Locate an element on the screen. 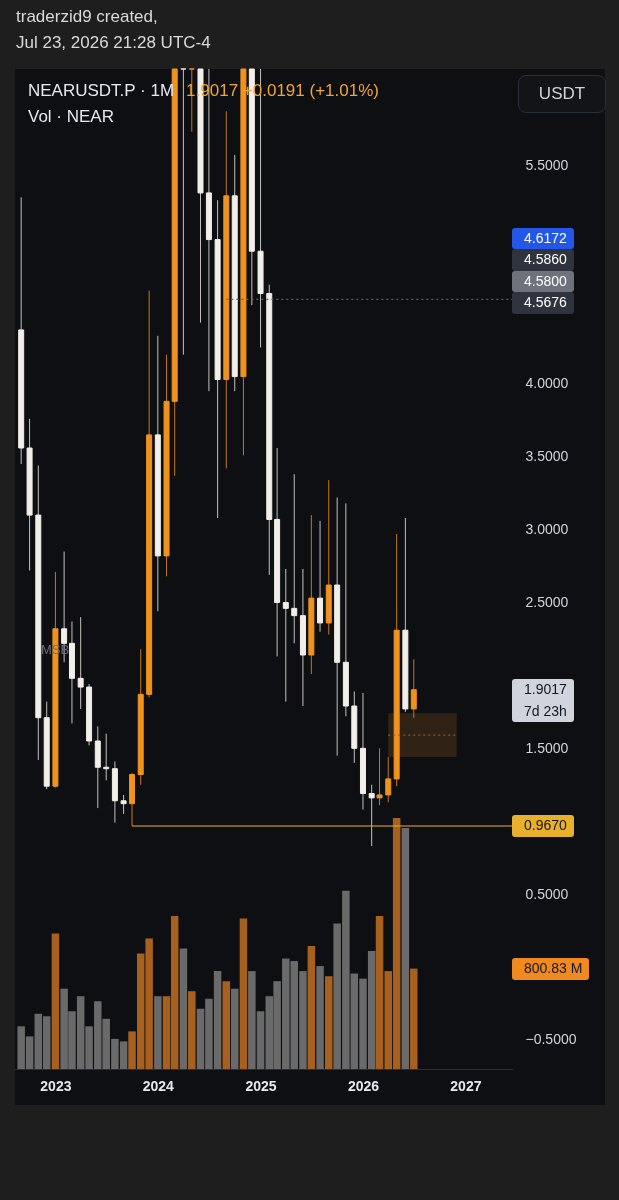 This screenshot has height=1200, width=619. data-label: 0.9670 is located at coordinates (543, 826).